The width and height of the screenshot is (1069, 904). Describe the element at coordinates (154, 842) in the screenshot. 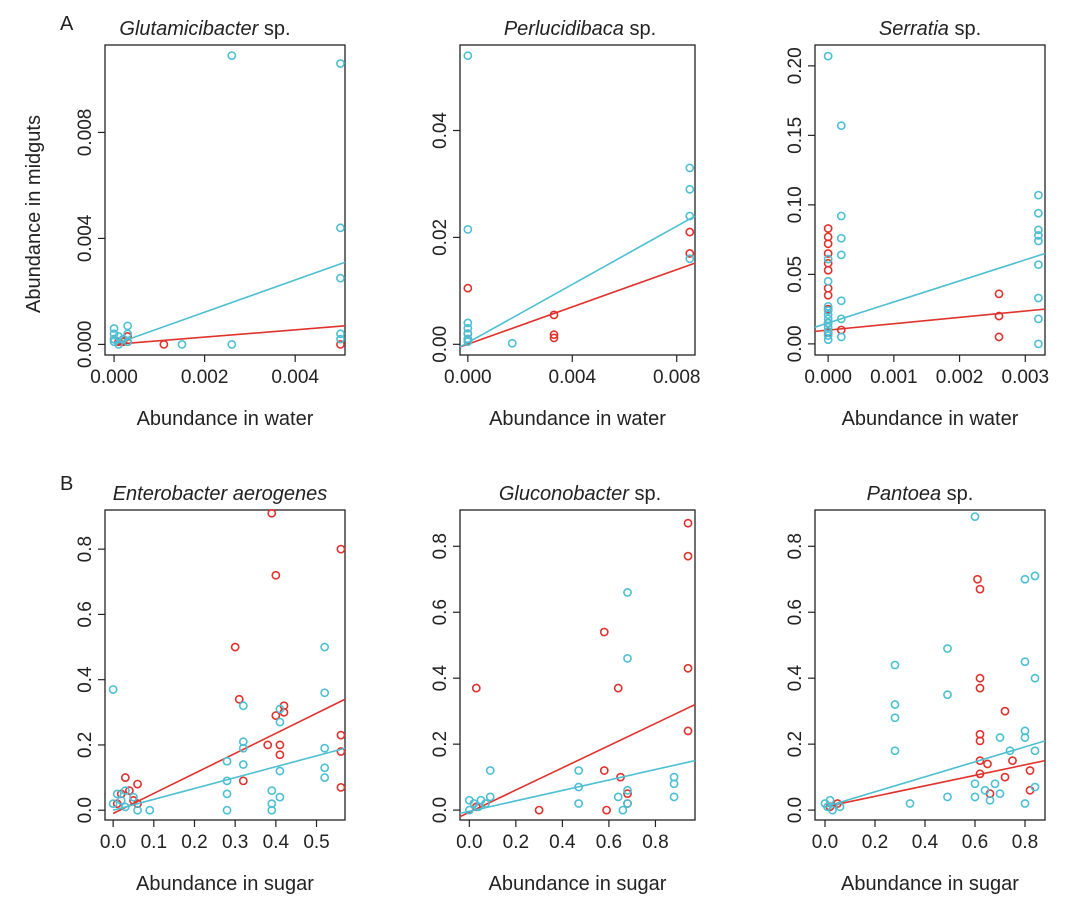

I see `x-tick-label: 0.1` at that location.